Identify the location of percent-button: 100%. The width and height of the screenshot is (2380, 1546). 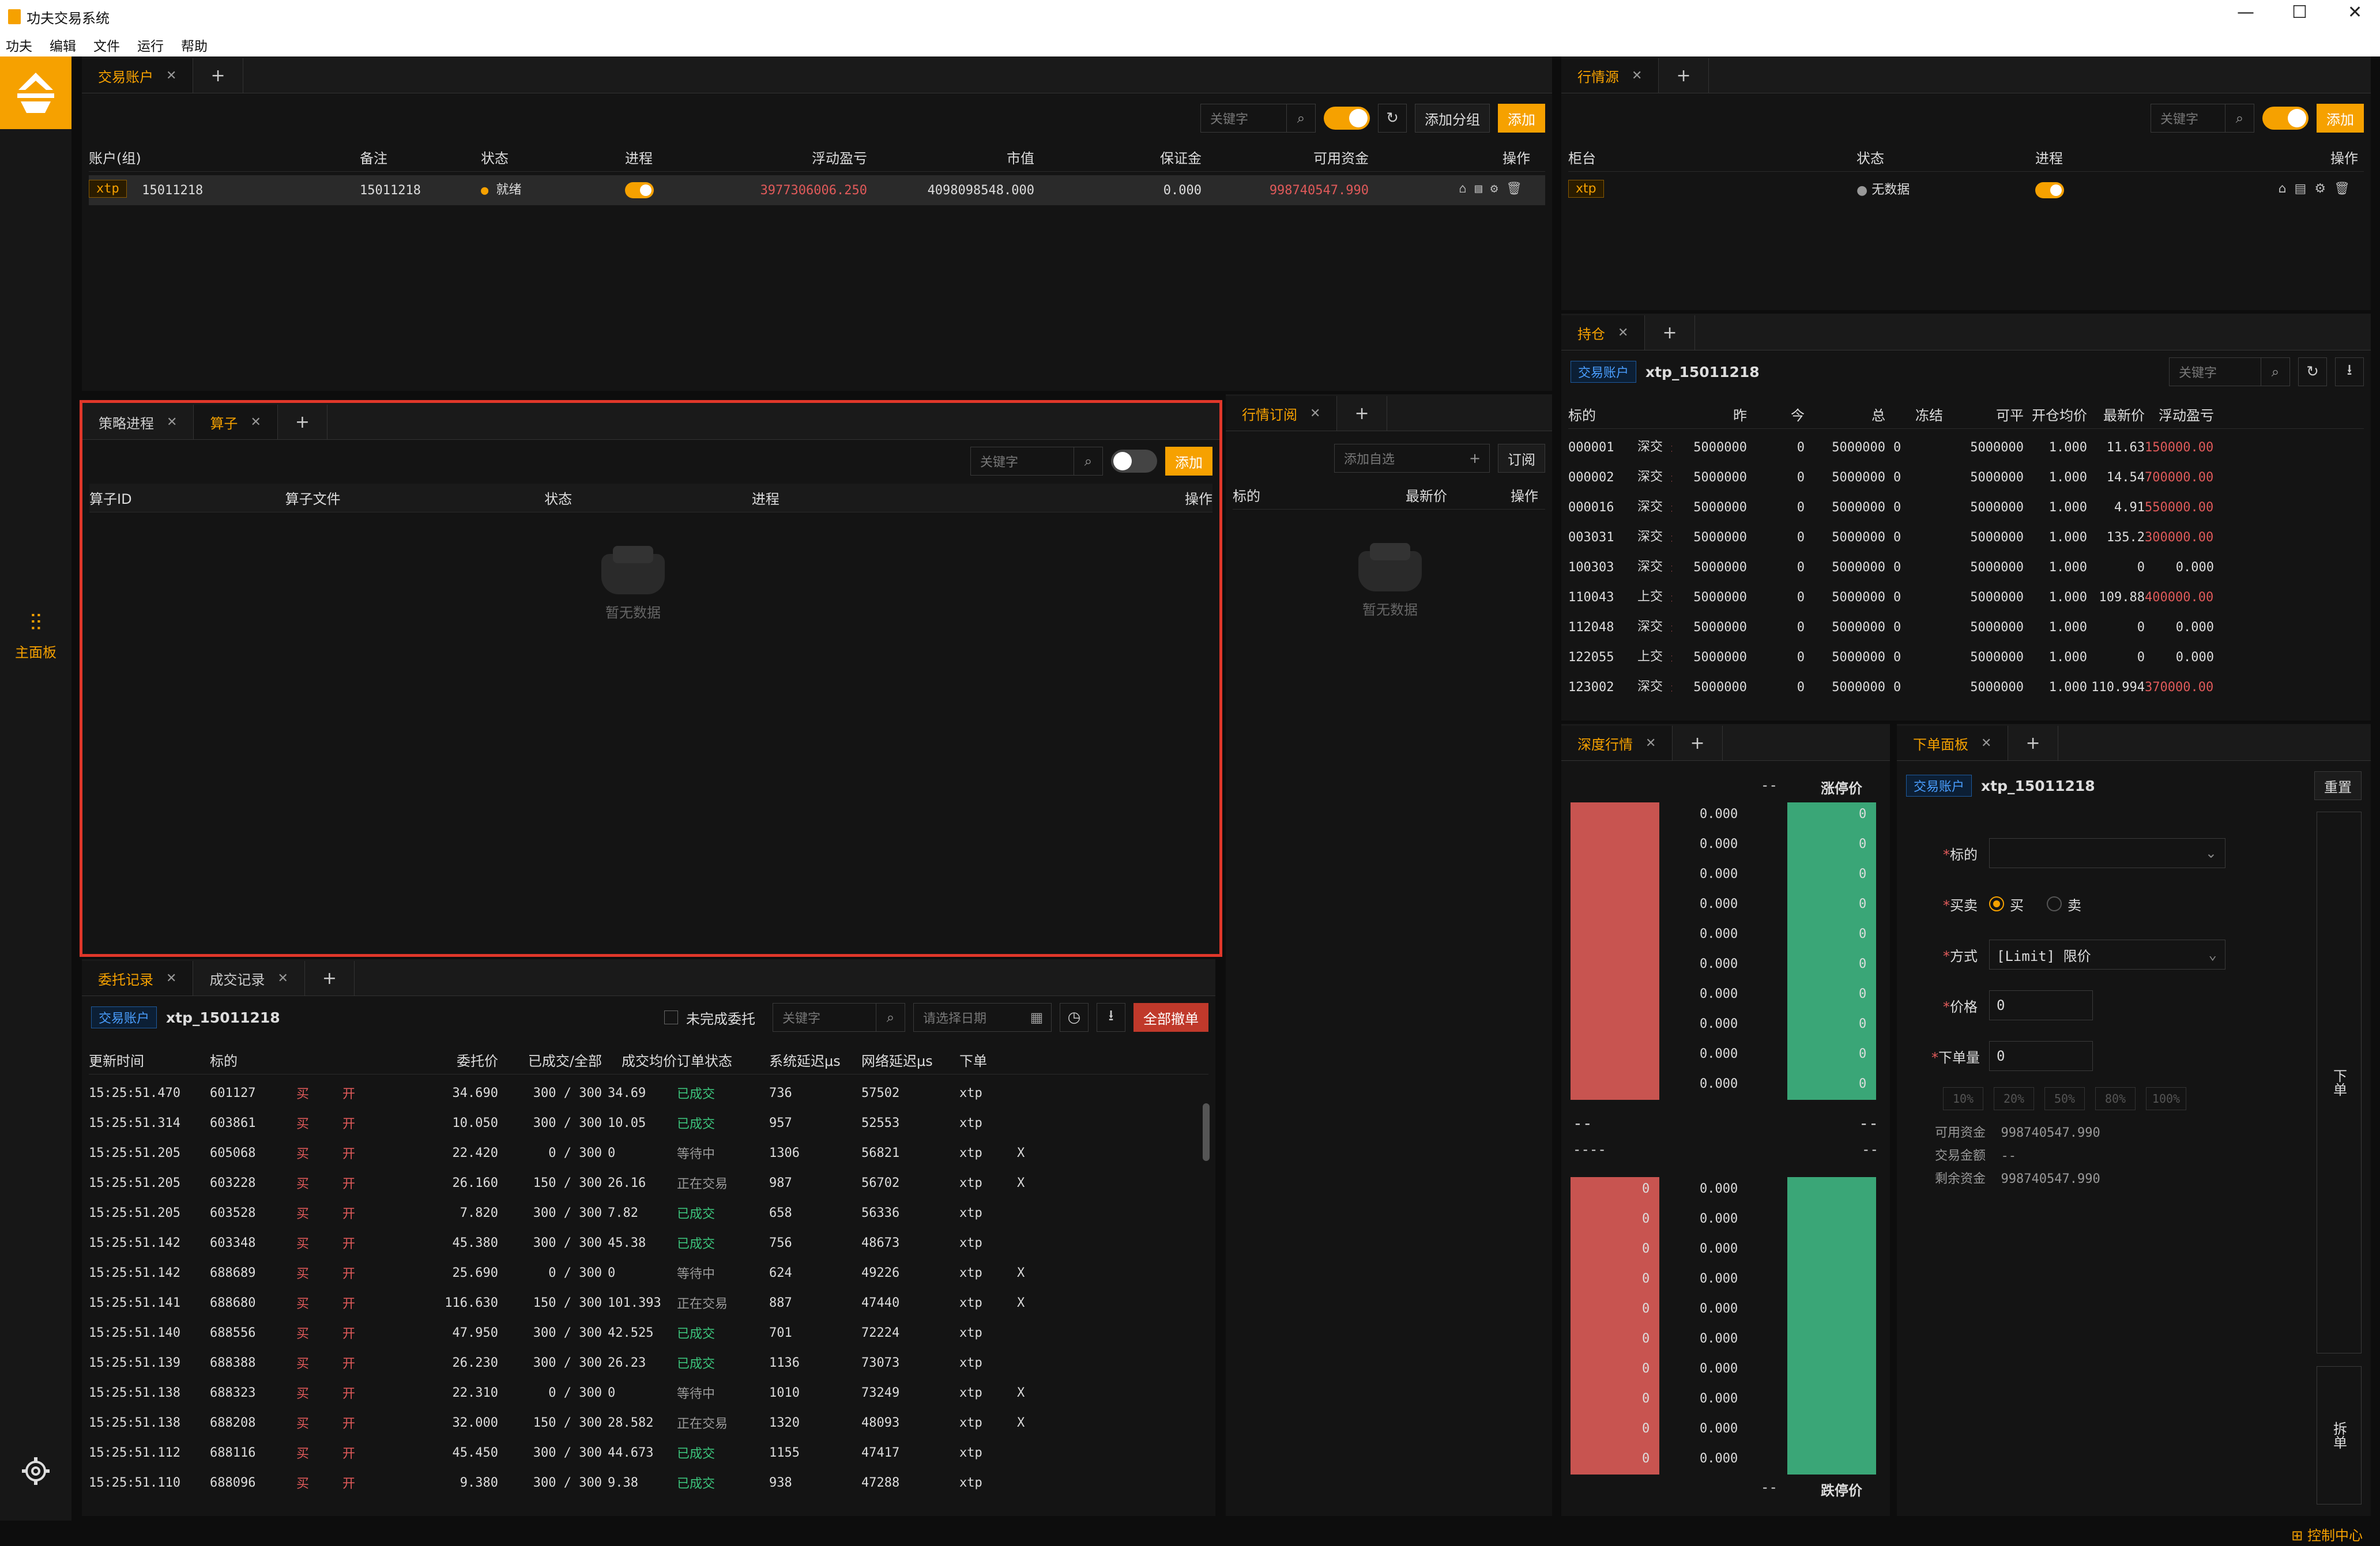
(2166, 1098).